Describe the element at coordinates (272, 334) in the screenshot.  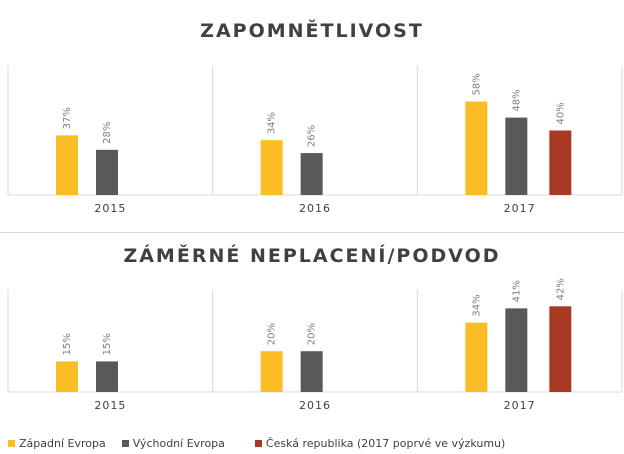
I see `data-label-zapadni-evropa-2016: 20%` at that location.